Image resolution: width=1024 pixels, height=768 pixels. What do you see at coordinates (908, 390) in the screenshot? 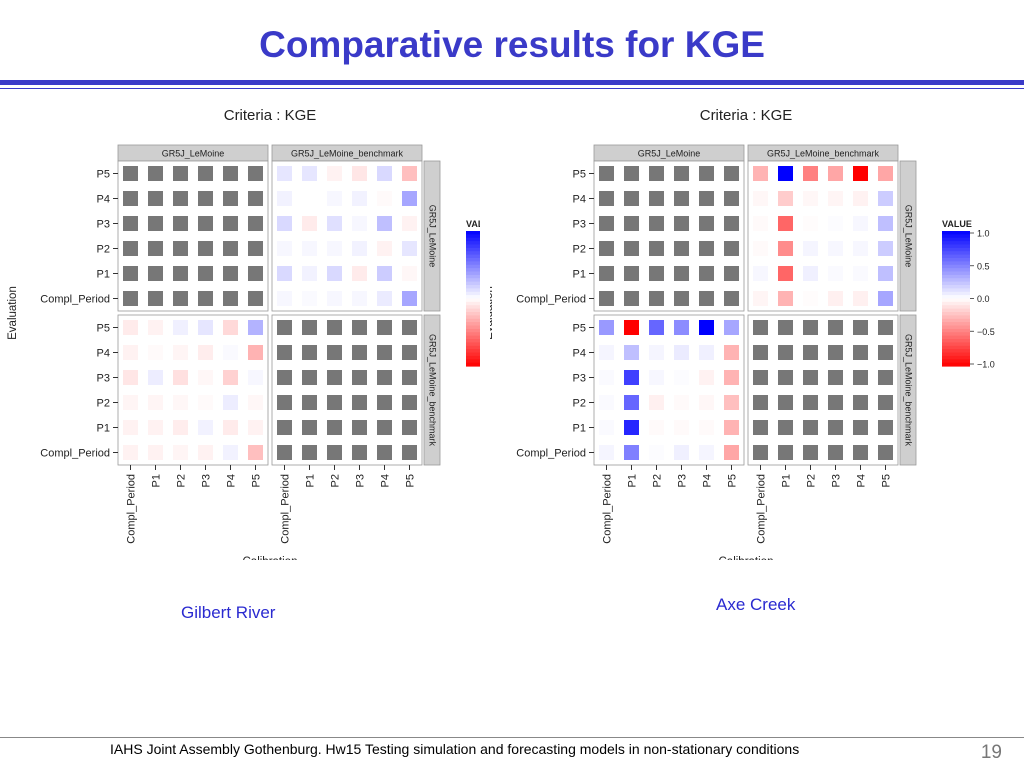
I see `row-strip` at bounding box center [908, 390].